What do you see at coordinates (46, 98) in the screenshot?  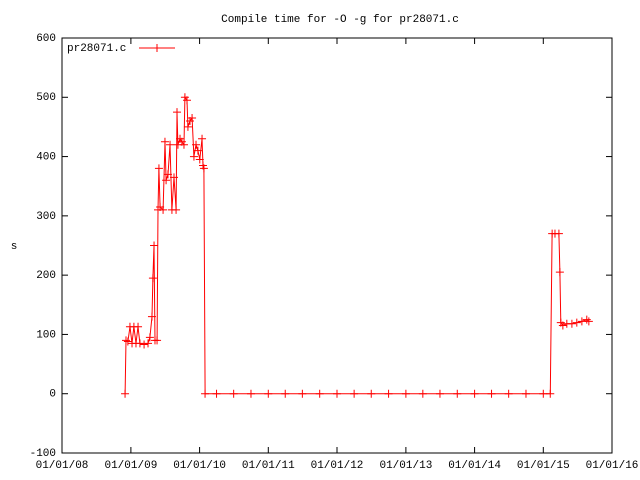 I see `y-tick-label: 500` at bounding box center [46, 98].